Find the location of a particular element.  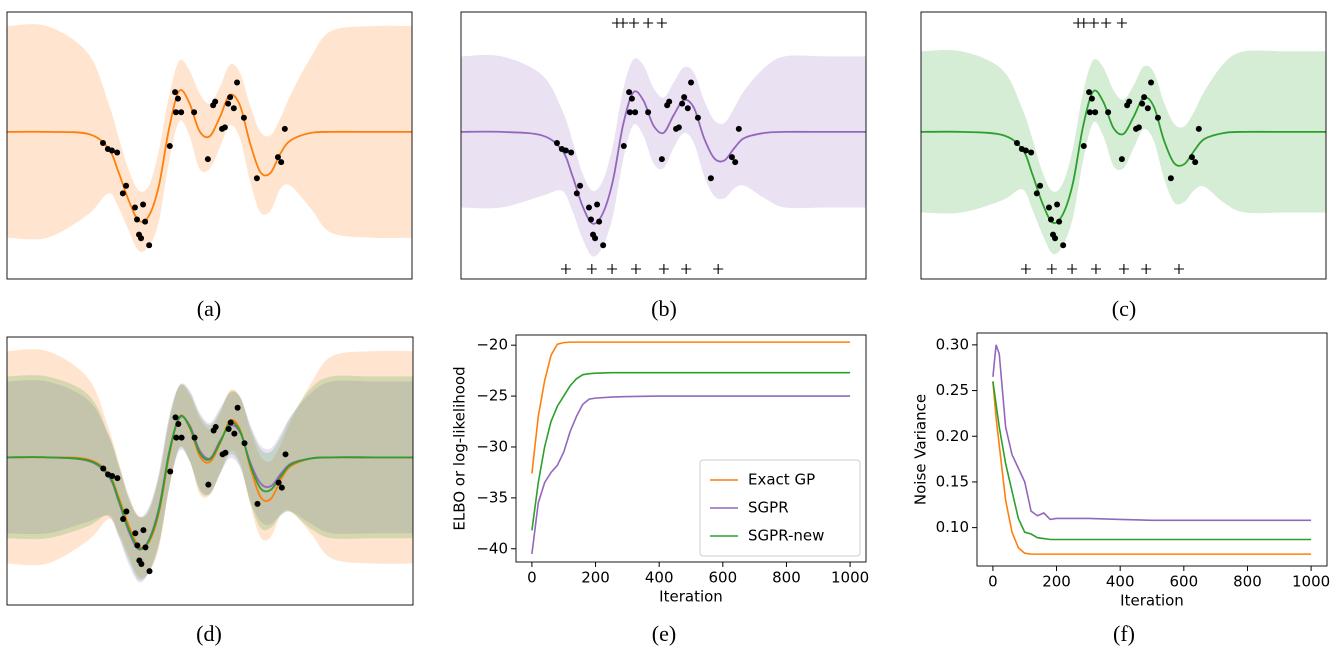

y-tick-label: −40 is located at coordinates (492, 548).